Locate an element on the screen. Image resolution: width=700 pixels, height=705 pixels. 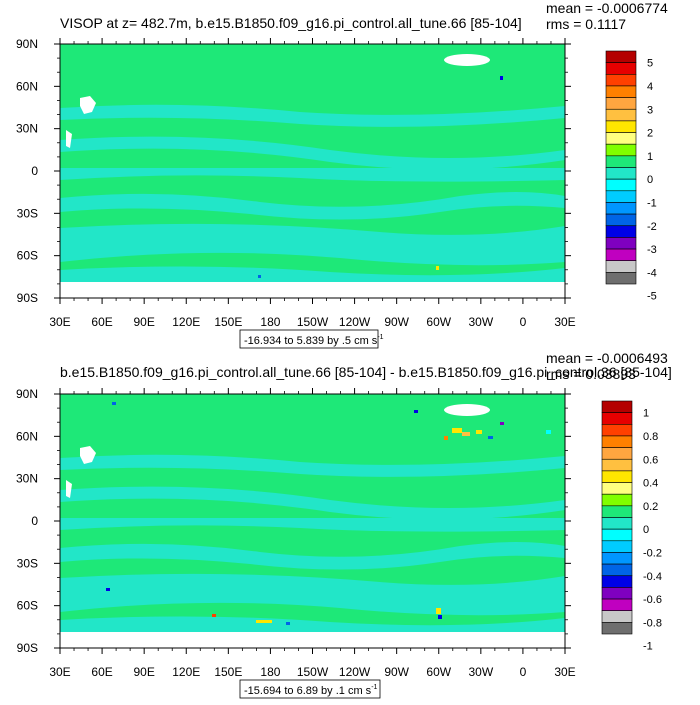
panel-1-antarctica is located at coordinates (312, 290).